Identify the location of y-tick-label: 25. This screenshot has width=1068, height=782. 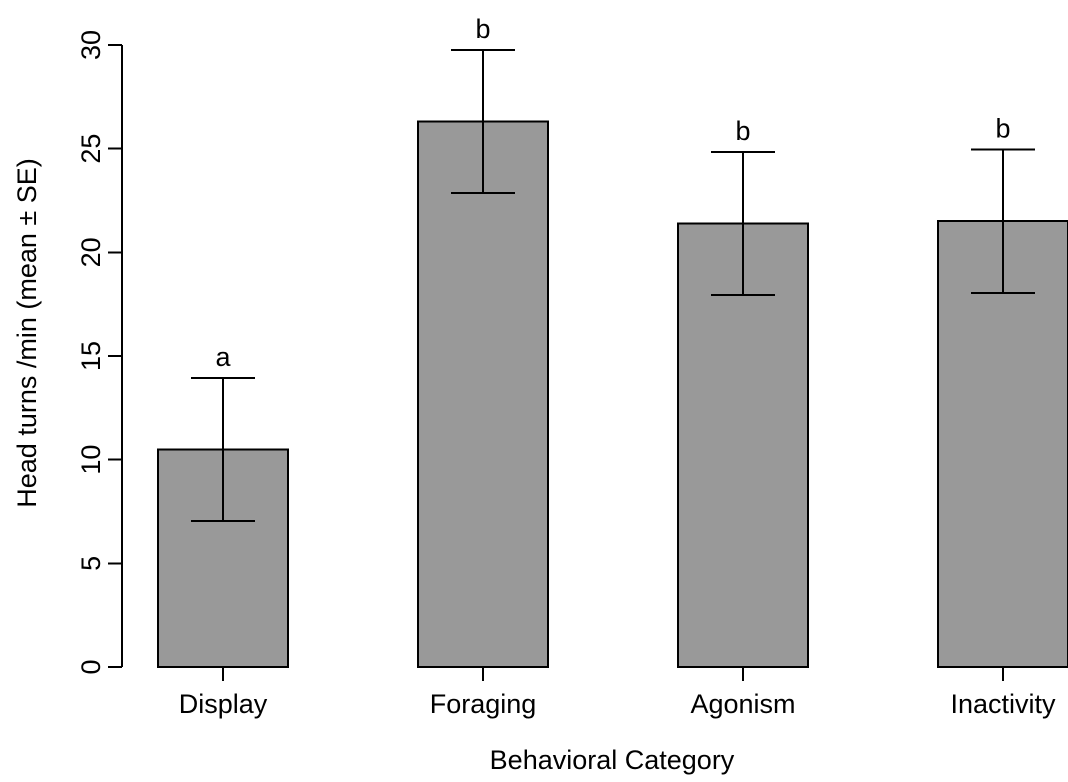
(91, 149).